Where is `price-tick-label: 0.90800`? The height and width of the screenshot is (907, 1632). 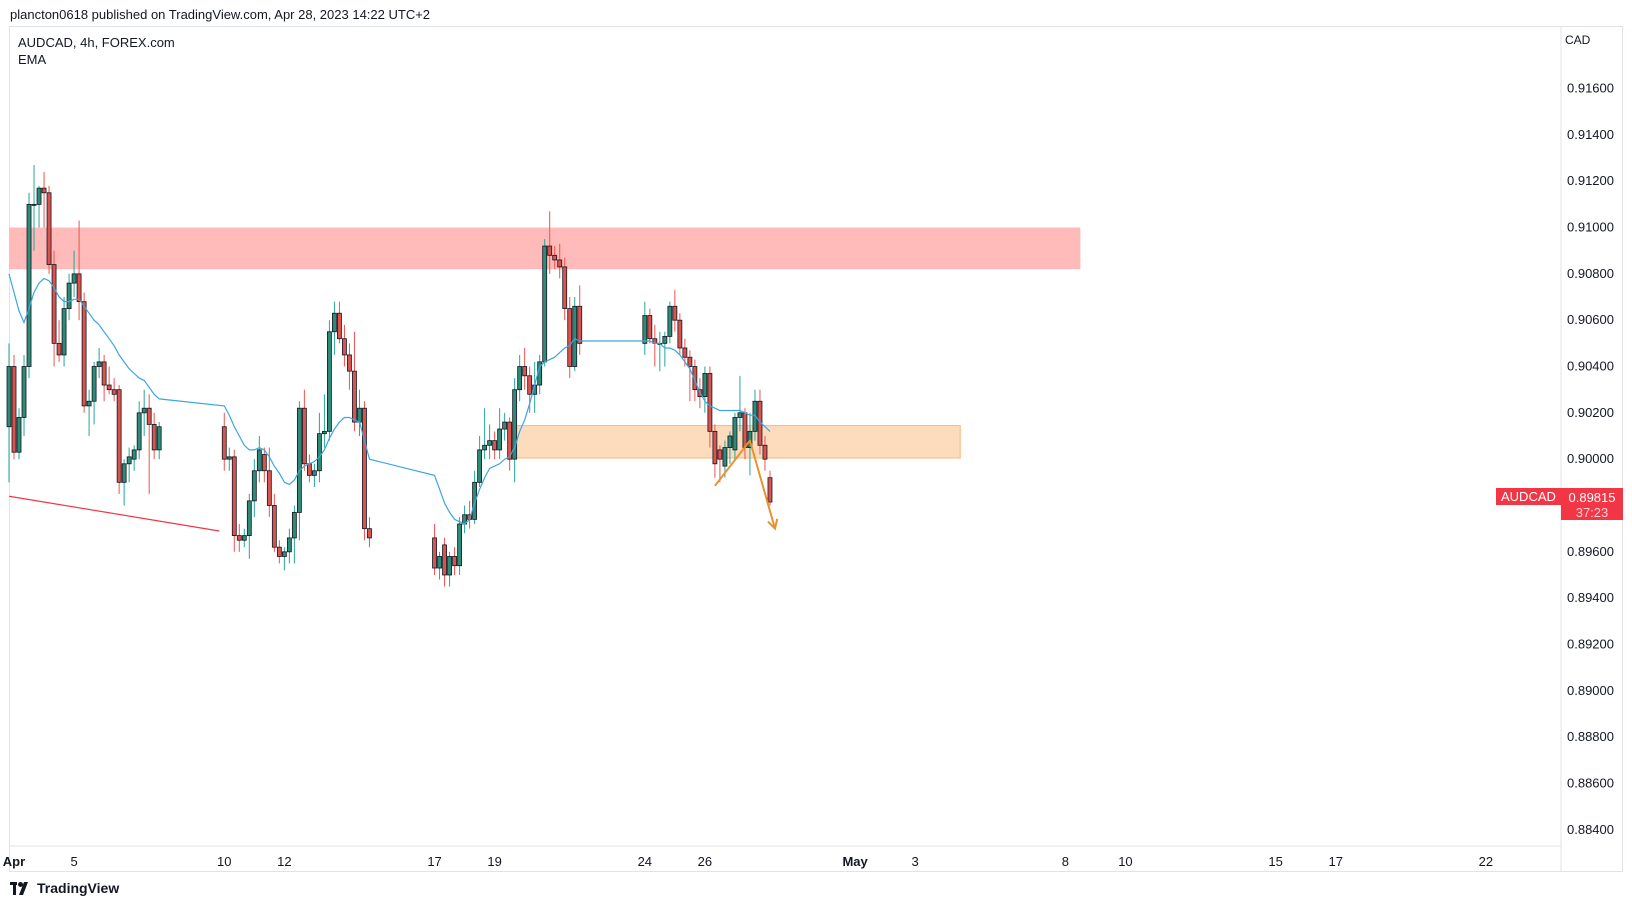 price-tick-label: 0.90800 is located at coordinates (1590, 273).